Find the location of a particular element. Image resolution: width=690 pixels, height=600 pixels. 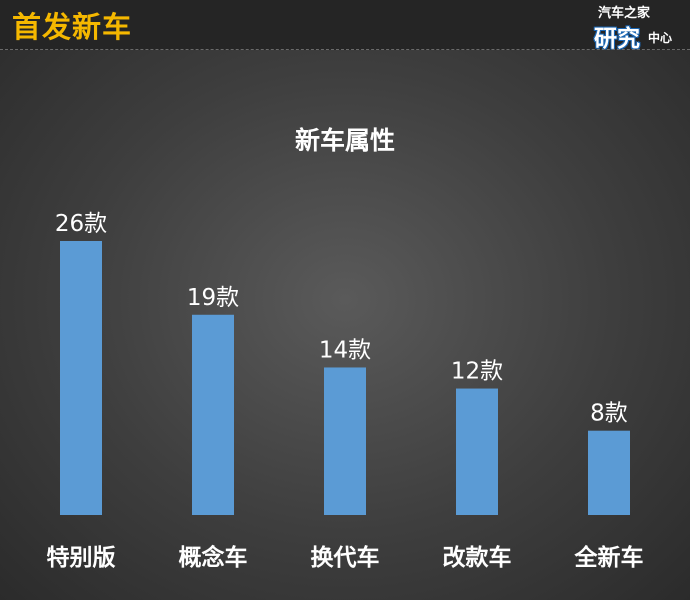

data-label-1: 26款 is located at coordinates (81, 224).